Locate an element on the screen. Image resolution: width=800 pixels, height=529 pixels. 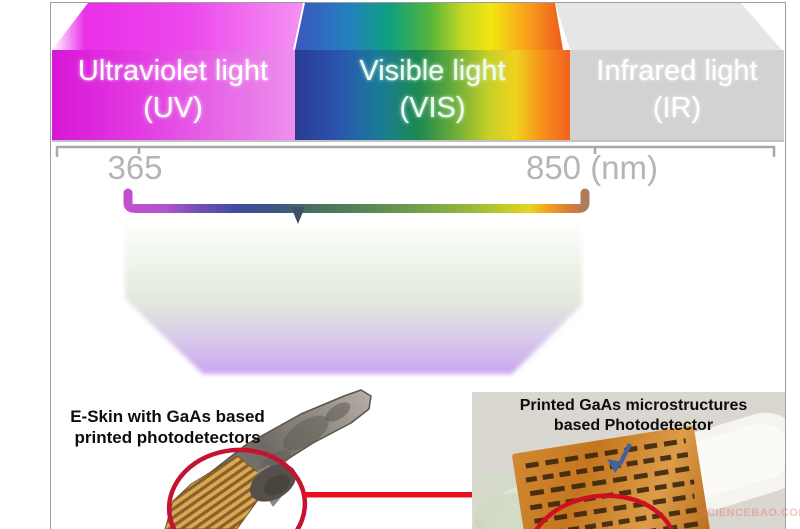
vis-band-front is located at coordinates (432, 95).